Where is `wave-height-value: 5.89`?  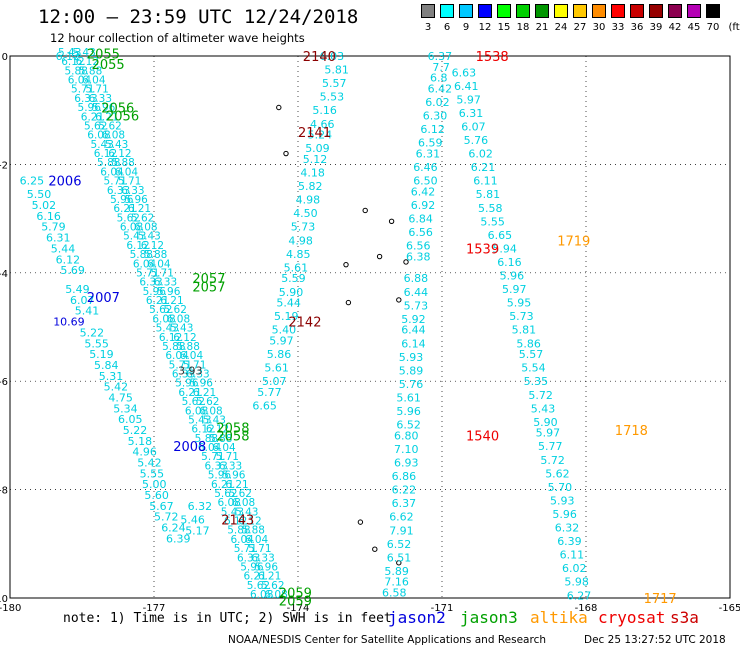
wave-height-value: 5.89 is located at coordinates (396, 571).